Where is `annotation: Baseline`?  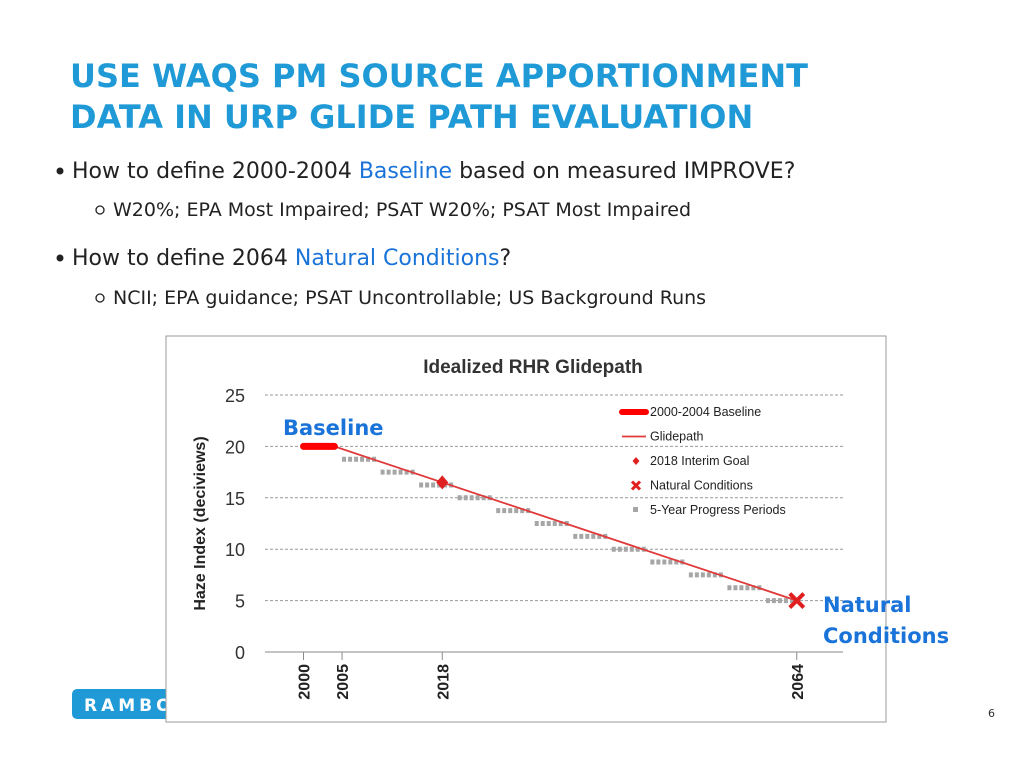 annotation: Baseline is located at coordinates (333, 428).